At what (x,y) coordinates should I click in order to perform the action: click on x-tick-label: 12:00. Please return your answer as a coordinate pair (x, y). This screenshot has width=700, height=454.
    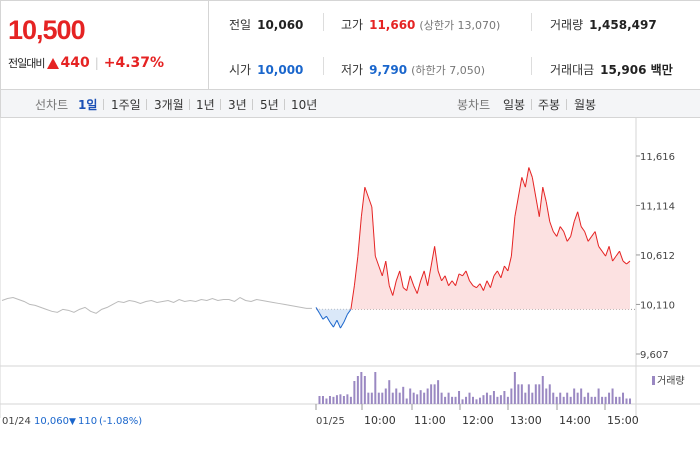
    Looking at the image, I should click on (478, 420).